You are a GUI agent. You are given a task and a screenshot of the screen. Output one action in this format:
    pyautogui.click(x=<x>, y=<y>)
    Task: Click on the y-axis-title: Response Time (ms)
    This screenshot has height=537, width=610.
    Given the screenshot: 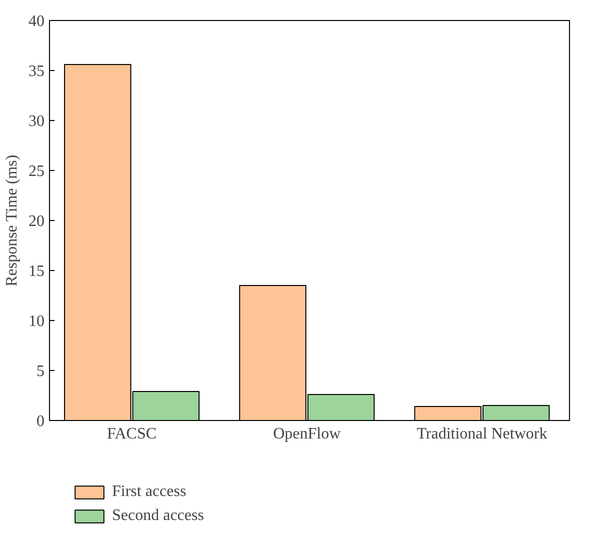 What is the action you would take?
    pyautogui.click(x=12, y=220)
    